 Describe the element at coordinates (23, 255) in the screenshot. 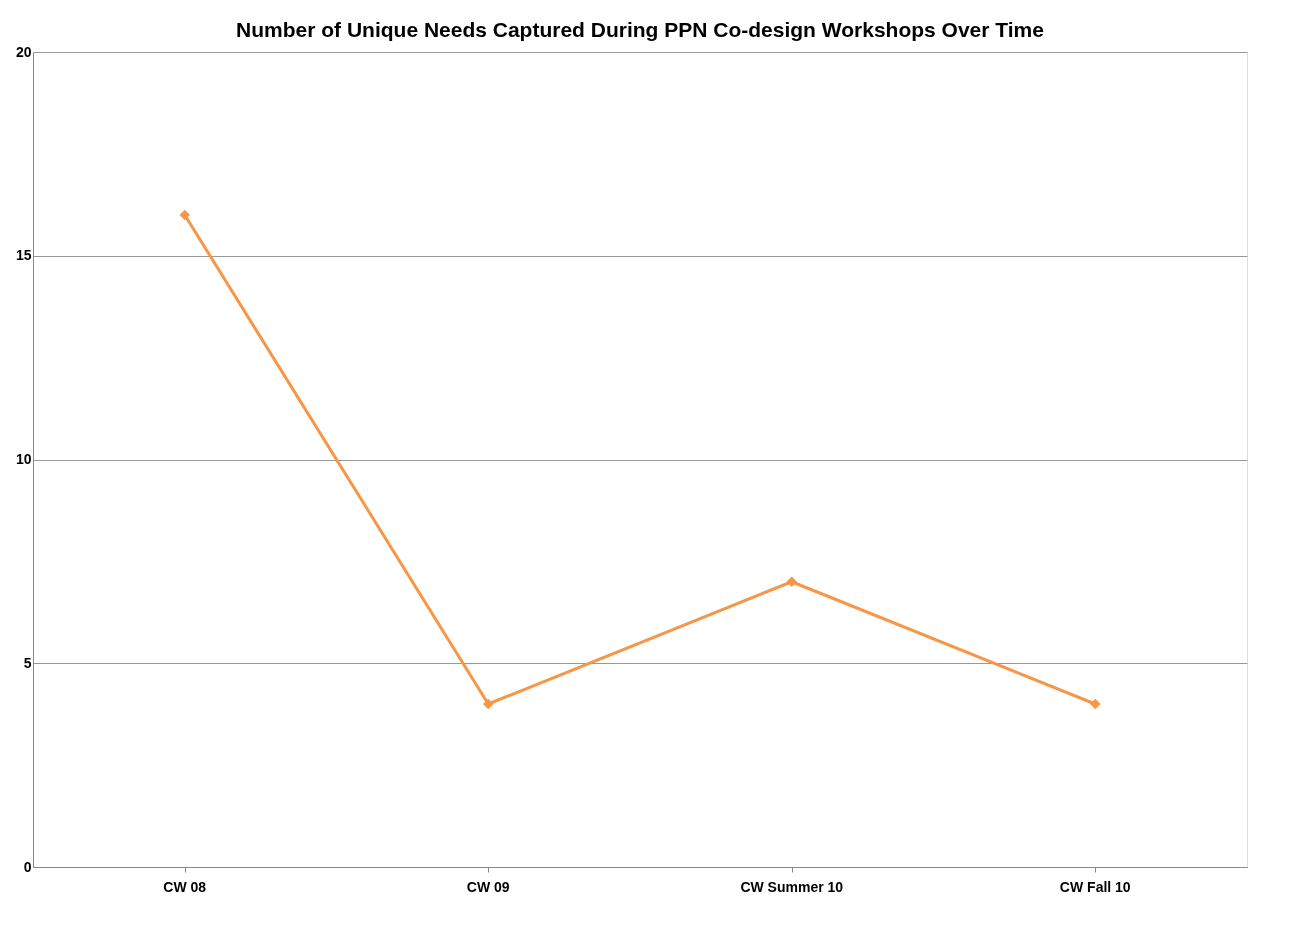

I see `y-tick-label: 15` at that location.